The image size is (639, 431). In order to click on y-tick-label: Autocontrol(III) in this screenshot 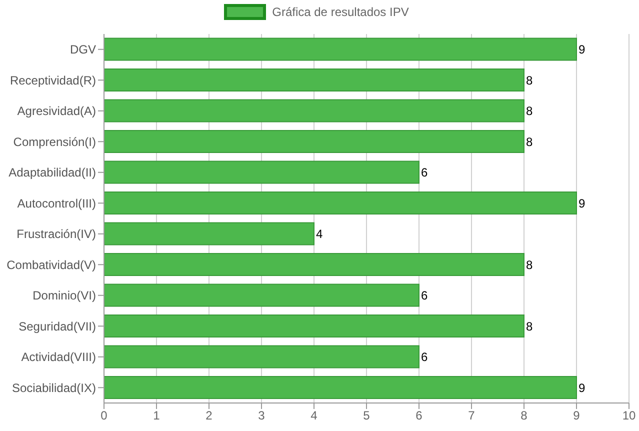, I will do `click(56, 203)`.